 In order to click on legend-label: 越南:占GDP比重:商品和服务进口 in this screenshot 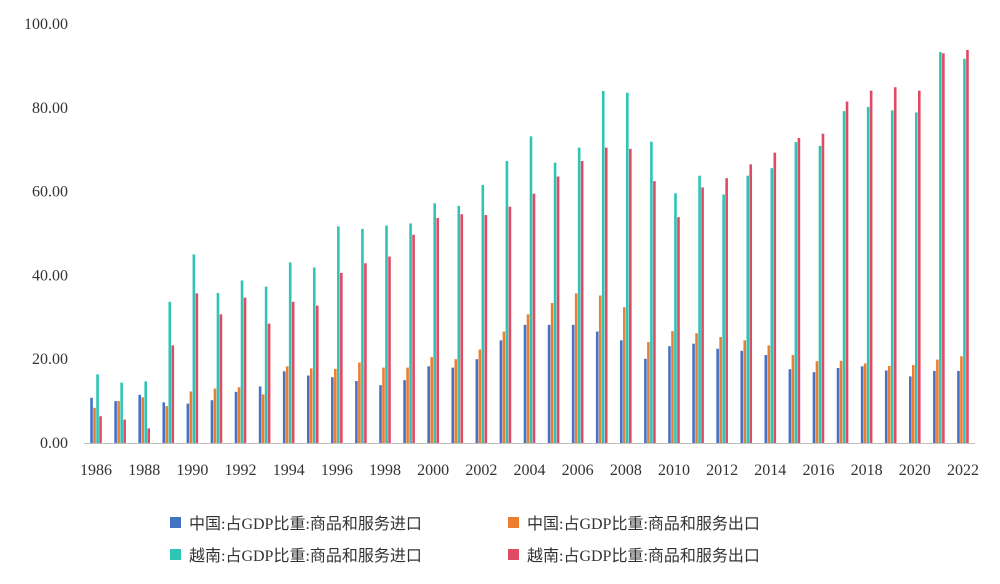, I will do `click(305, 556)`.